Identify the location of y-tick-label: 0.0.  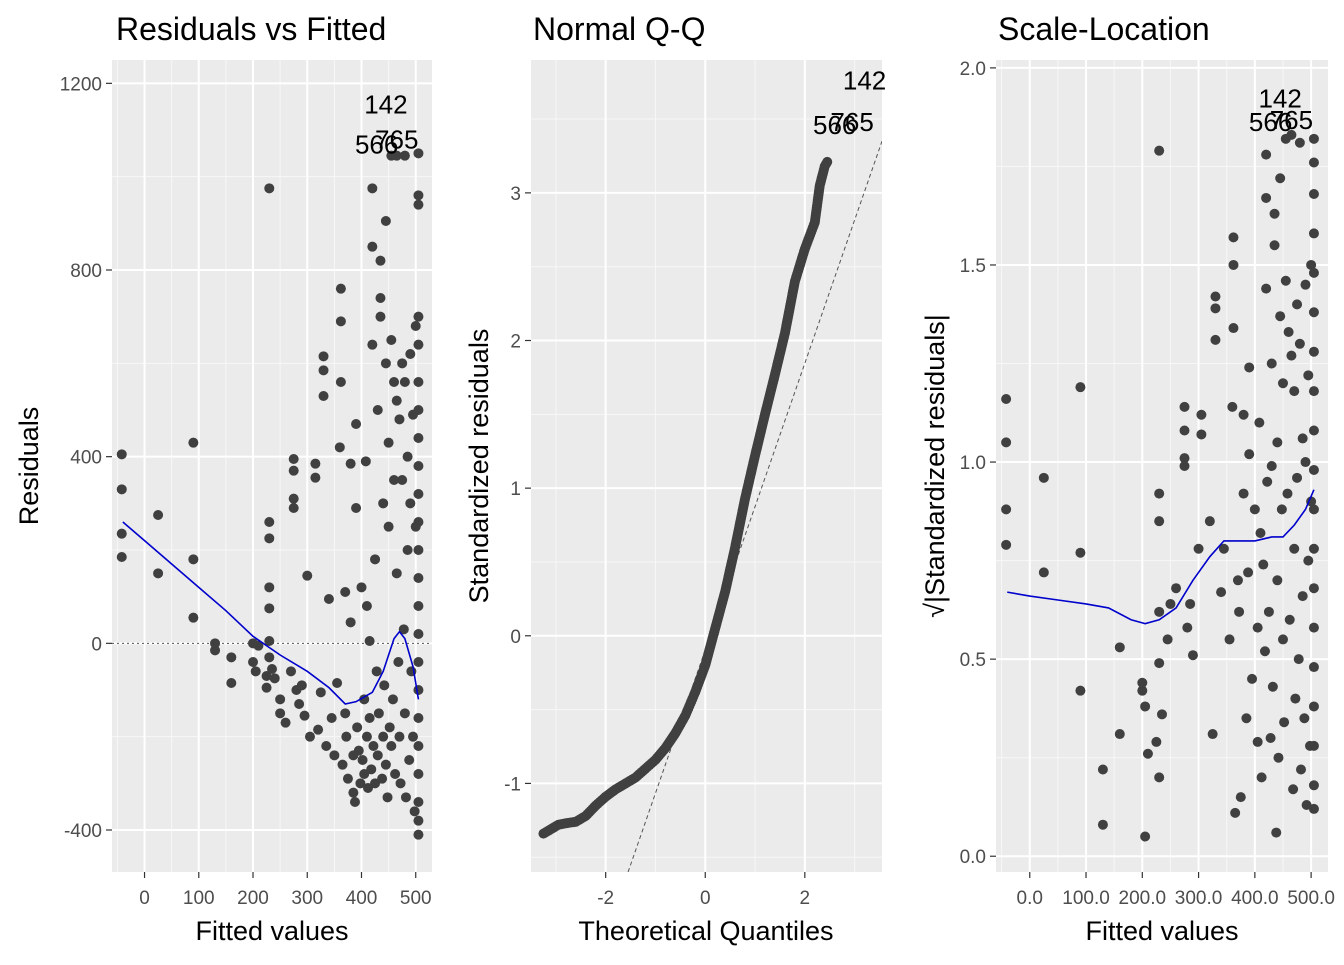
(973, 857).